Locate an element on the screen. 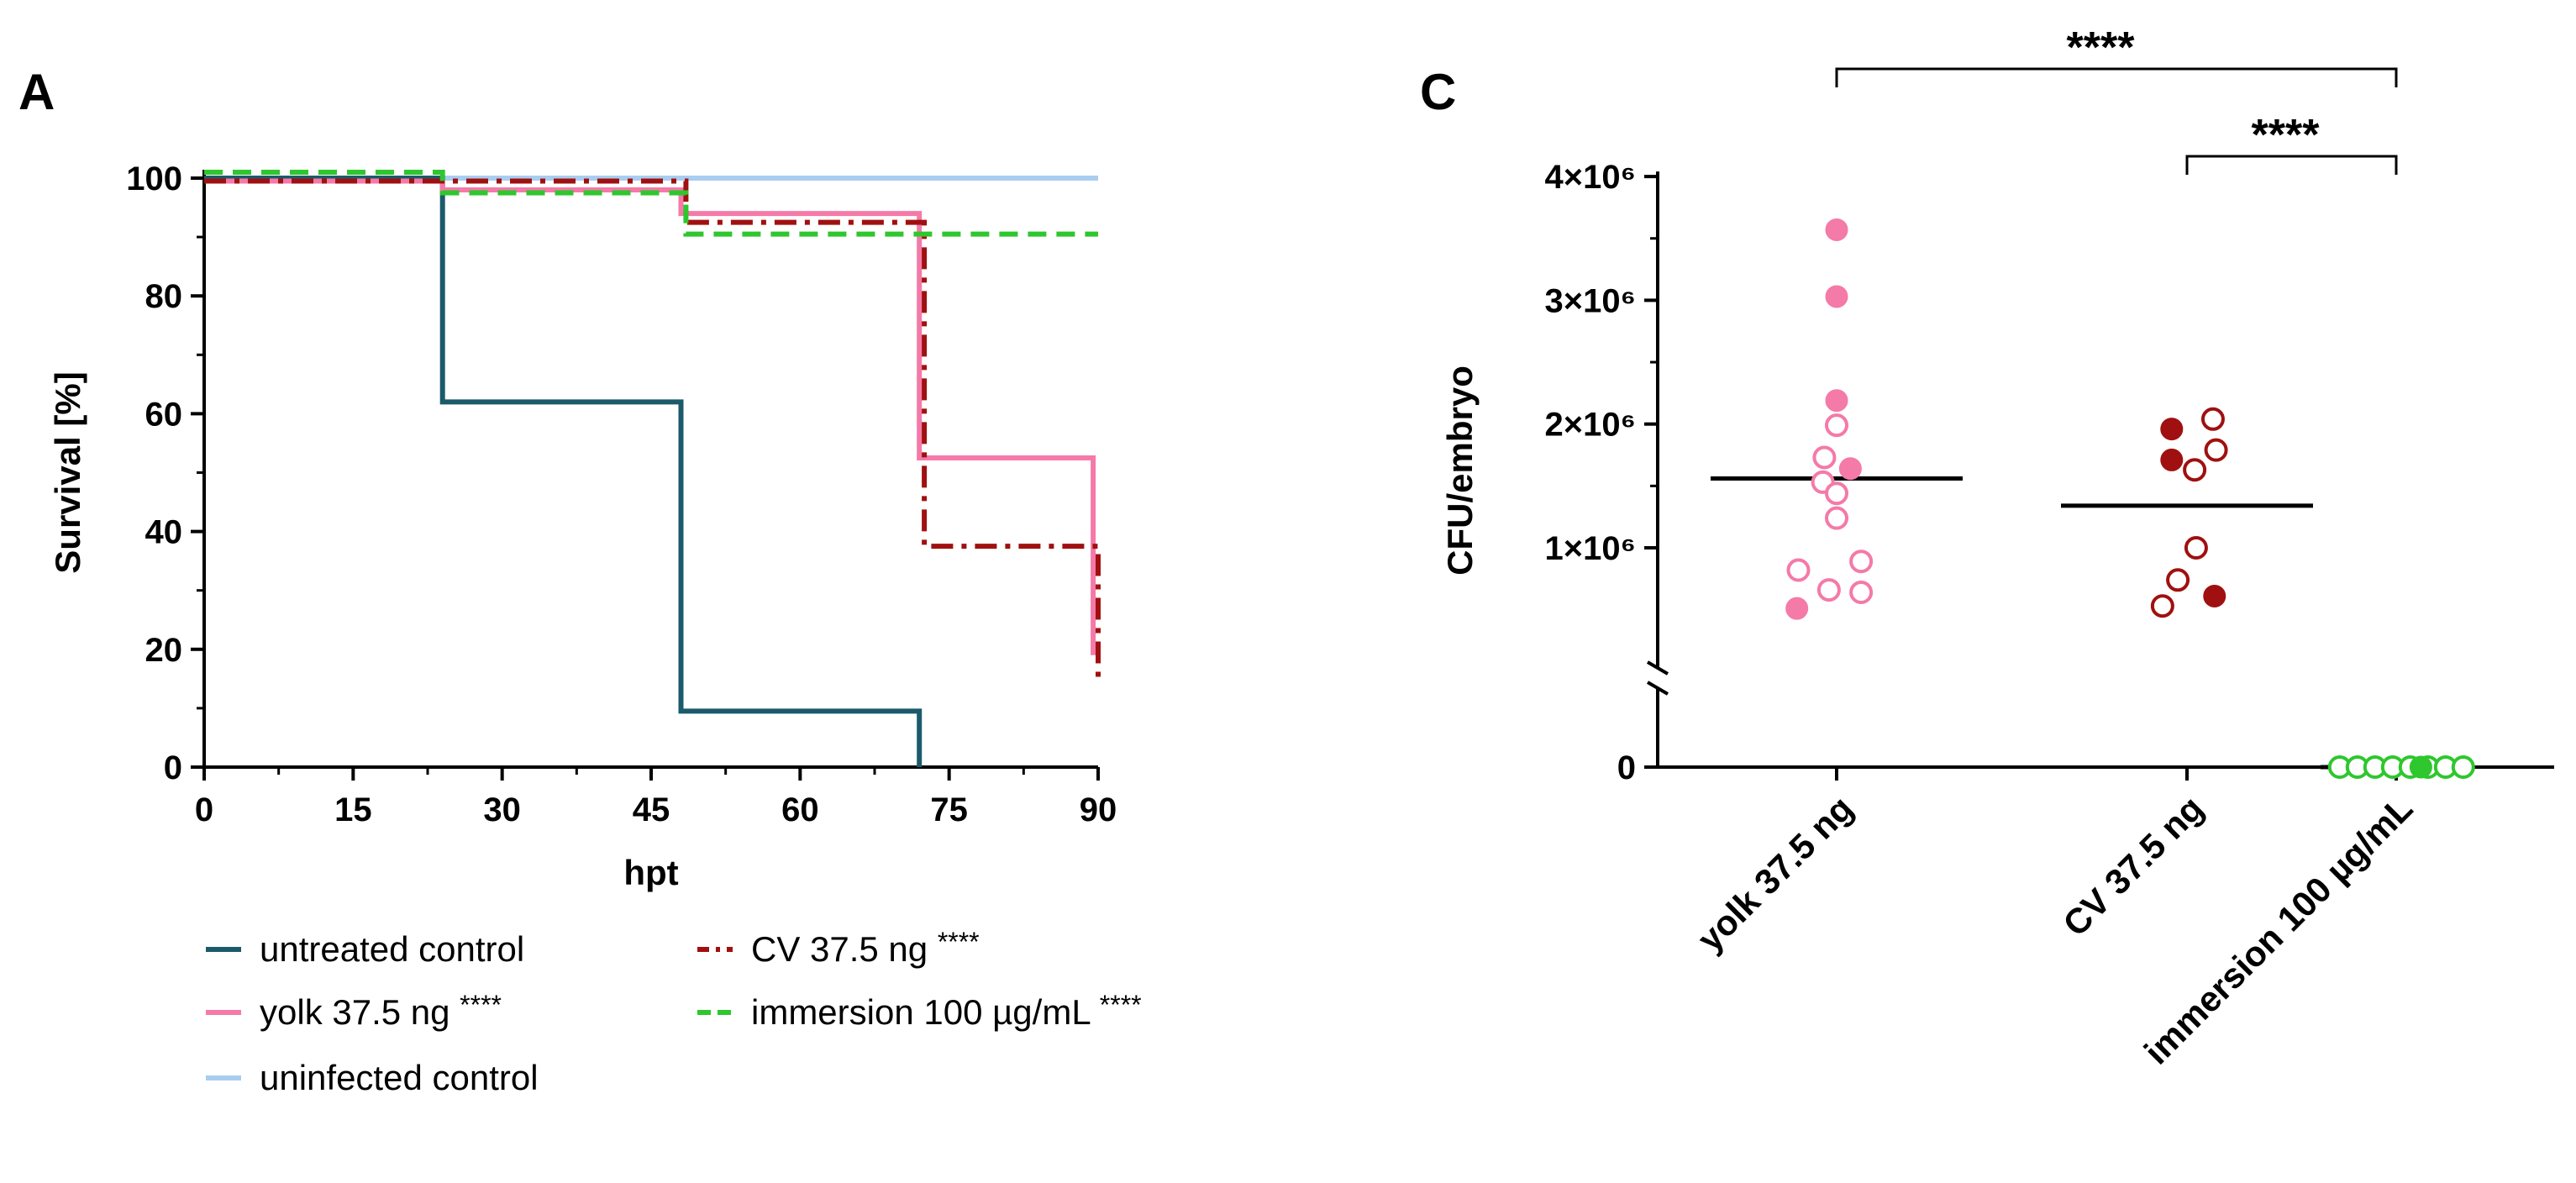  survival-x-tick-label: 15 is located at coordinates (353, 809).